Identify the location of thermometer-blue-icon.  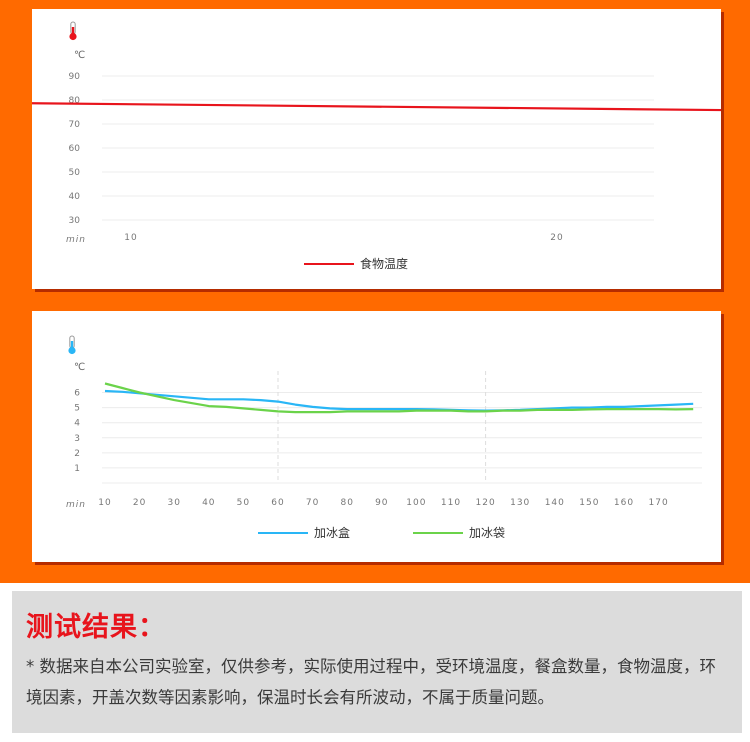
(72, 345).